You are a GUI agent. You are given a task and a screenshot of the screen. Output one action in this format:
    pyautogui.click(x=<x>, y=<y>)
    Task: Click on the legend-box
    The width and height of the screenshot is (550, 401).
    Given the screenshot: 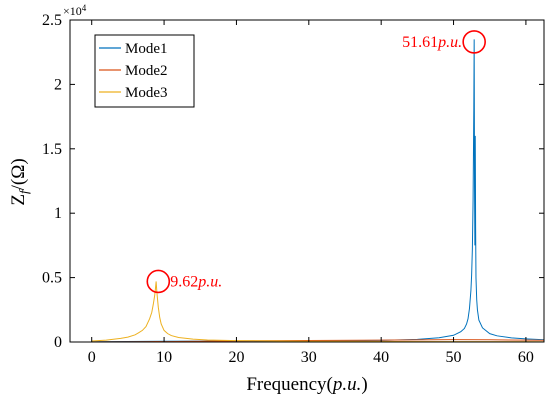 What is the action you would take?
    pyautogui.click(x=144, y=71)
    